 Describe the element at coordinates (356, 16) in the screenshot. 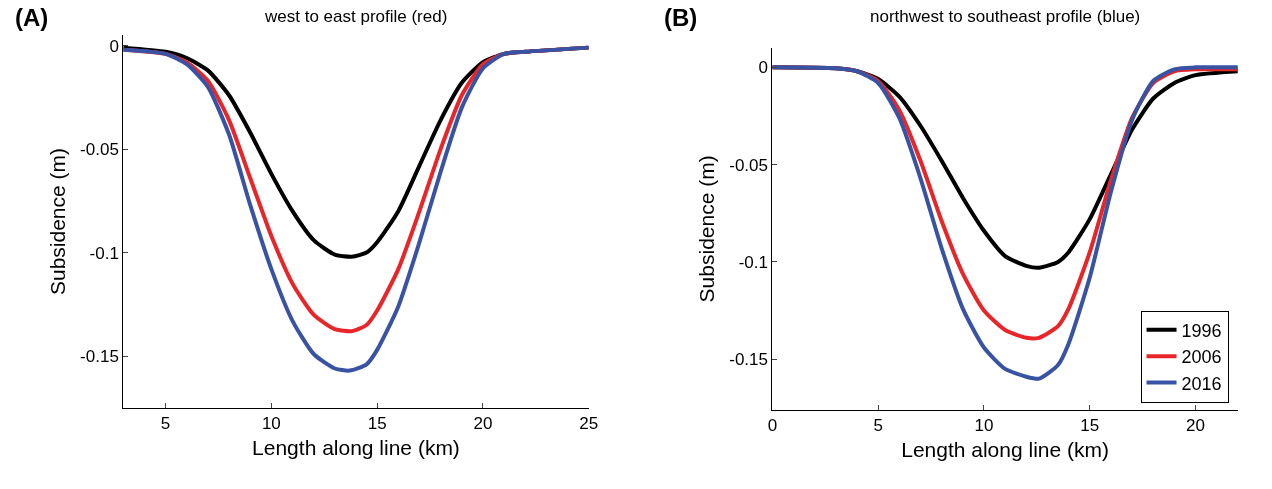

I see `chart-title: west to east profile (red)` at that location.